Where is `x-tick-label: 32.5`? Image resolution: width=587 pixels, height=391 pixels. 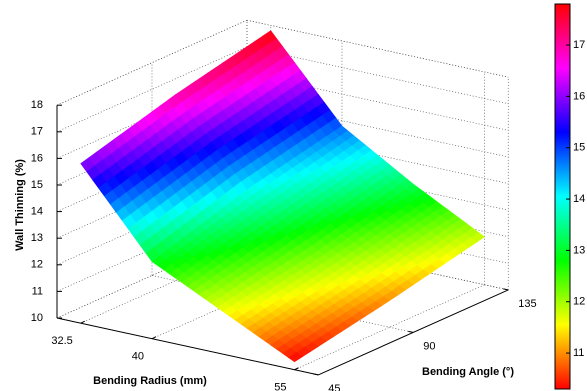
x-tick-label: 32.5 is located at coordinates (61, 341).